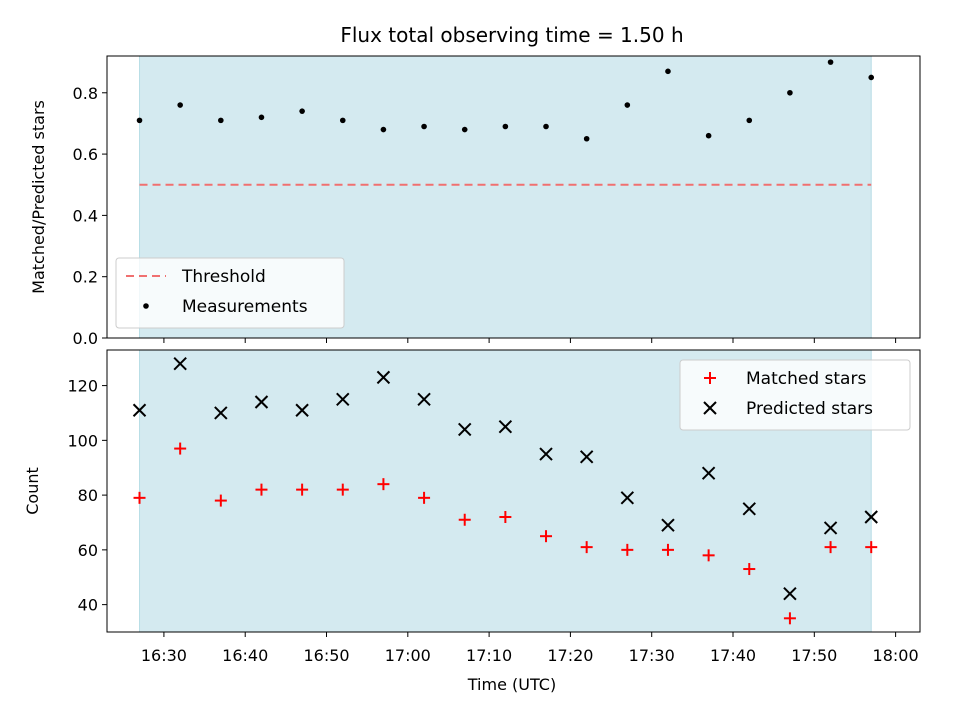  I want to click on x-tick-label: 16:30, so click(164, 655).